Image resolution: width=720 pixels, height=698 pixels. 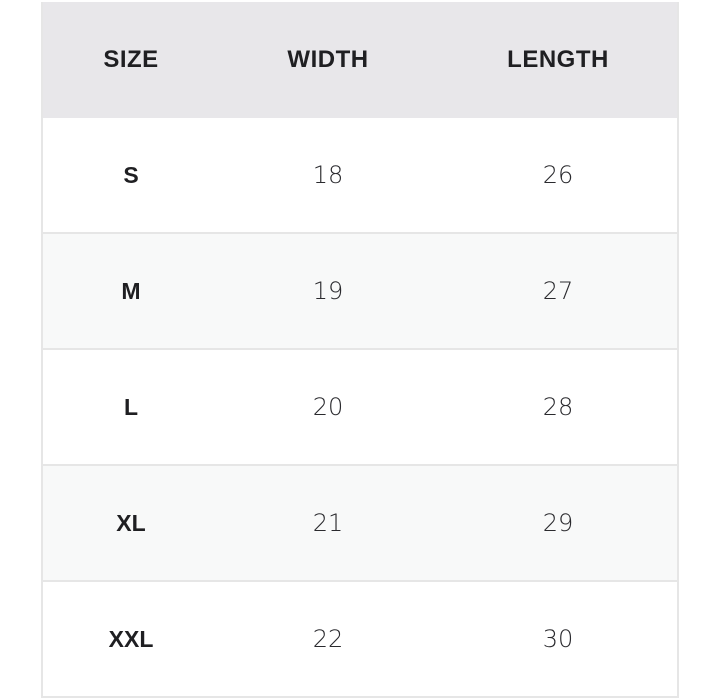 I want to click on table-row: M 19 27, so click(x=360, y=292).